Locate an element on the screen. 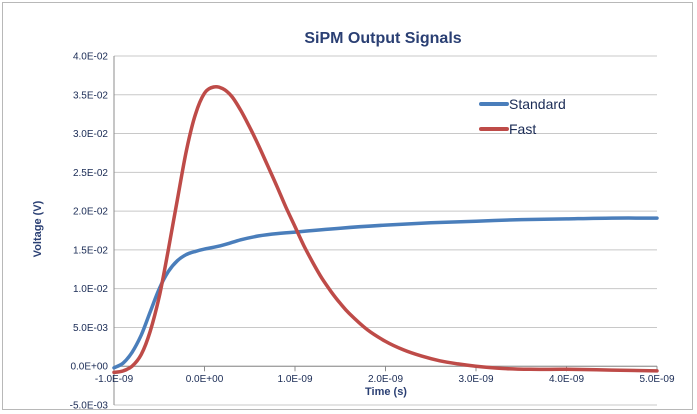 This screenshot has height=414, width=697. x-tick-label-1: 0.0E+00 is located at coordinates (205, 379).